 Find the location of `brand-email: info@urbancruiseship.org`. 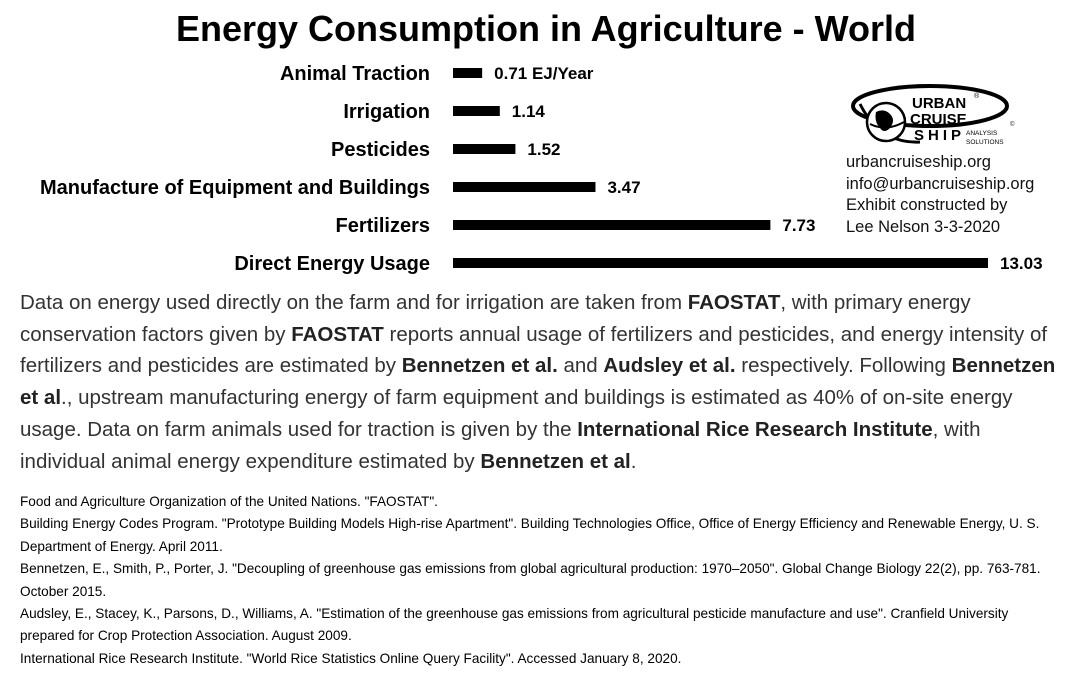

brand-email: info@urbancruiseship.org is located at coordinates (940, 183).